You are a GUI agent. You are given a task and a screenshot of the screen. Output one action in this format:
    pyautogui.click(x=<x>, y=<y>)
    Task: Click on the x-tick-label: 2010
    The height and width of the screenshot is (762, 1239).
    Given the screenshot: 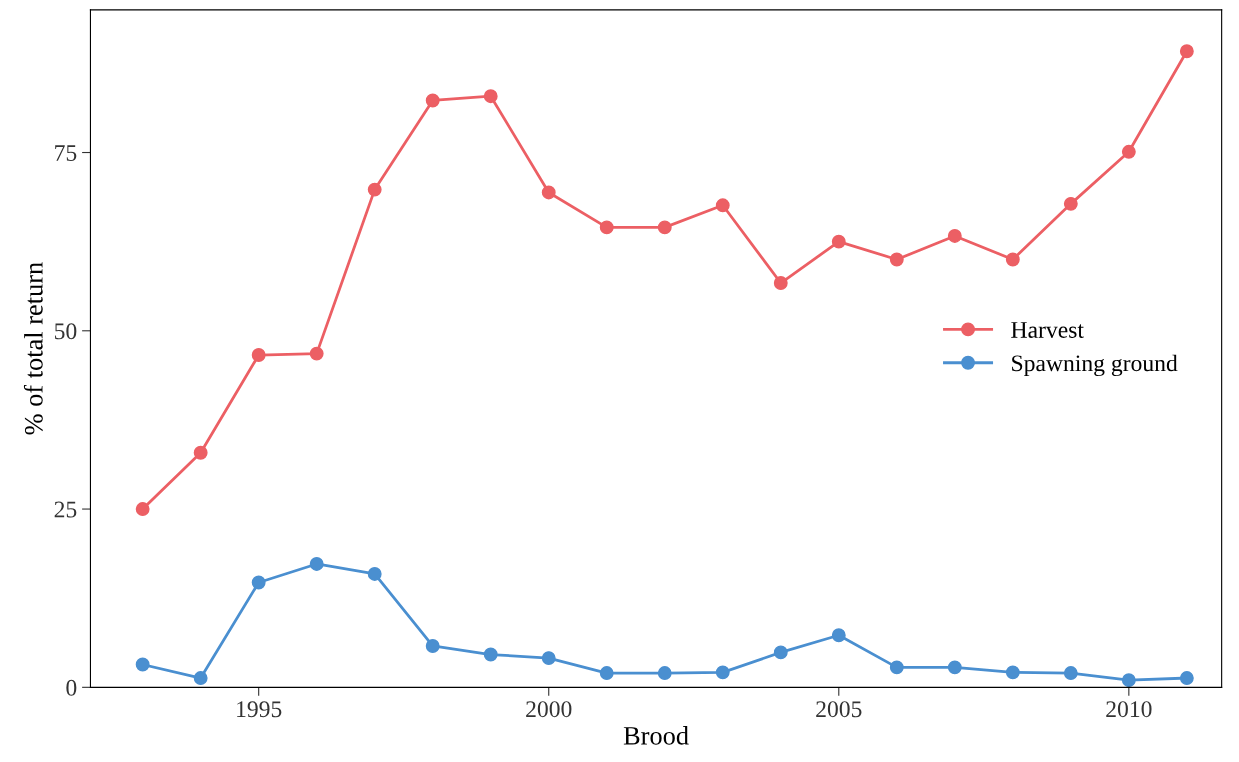 What is the action you would take?
    pyautogui.click(x=1129, y=709)
    